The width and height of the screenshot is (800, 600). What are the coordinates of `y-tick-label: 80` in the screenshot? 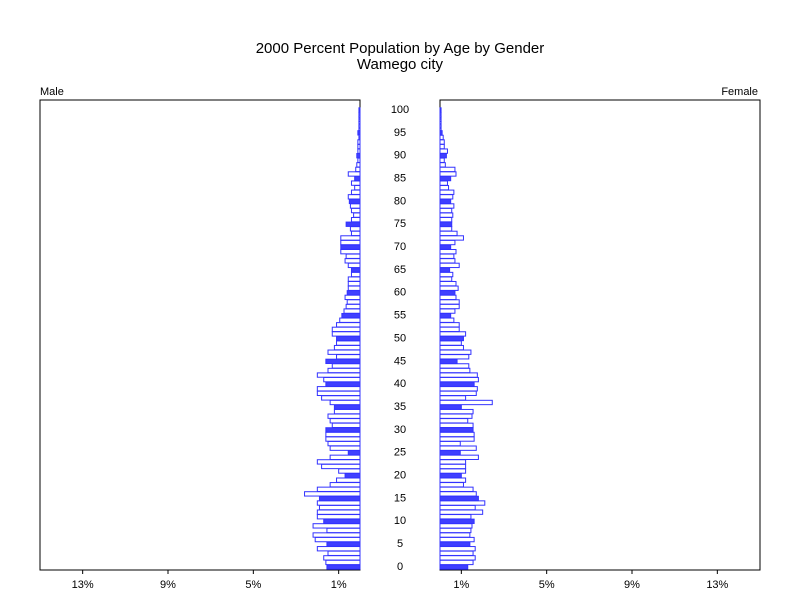 It's located at (400, 201).